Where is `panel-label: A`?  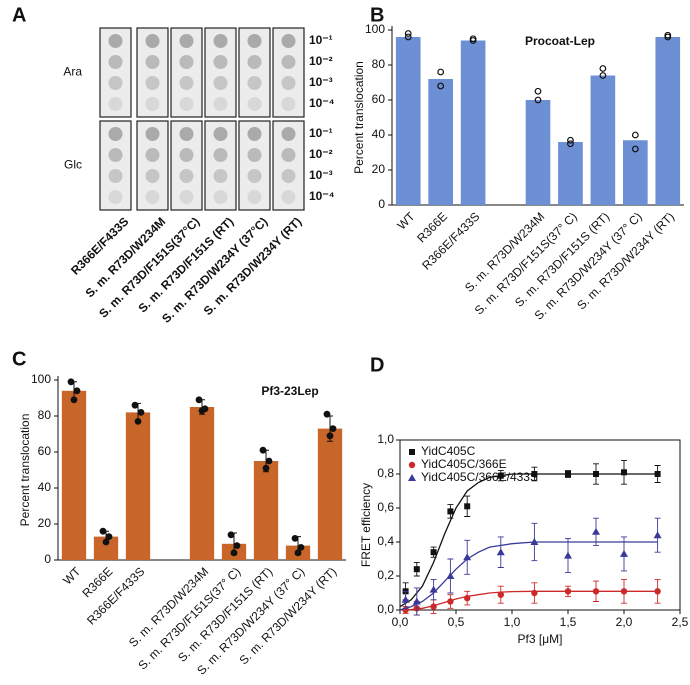
panel-label: A is located at coordinates (19, 15).